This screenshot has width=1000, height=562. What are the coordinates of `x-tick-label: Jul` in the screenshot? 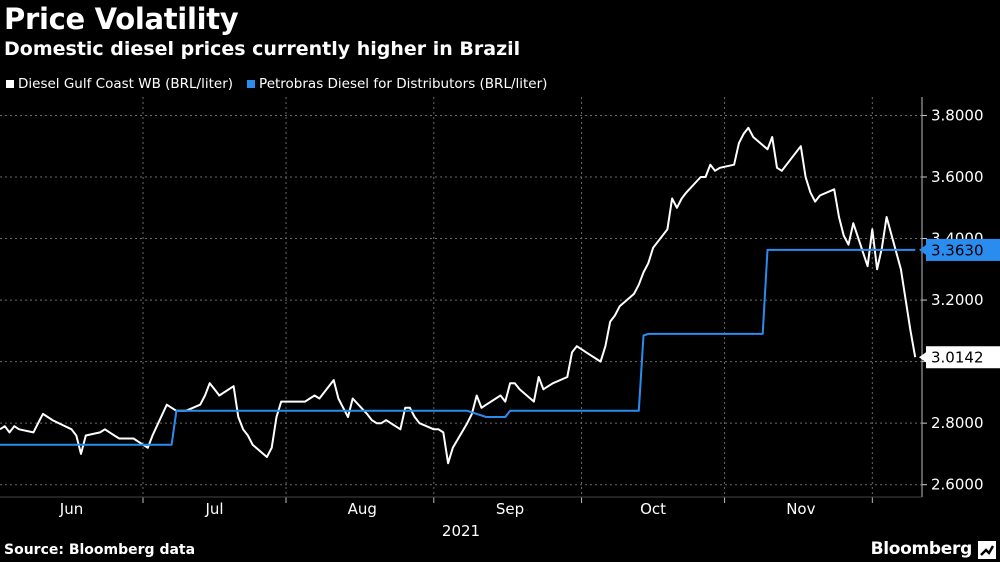 It's located at (213, 509).